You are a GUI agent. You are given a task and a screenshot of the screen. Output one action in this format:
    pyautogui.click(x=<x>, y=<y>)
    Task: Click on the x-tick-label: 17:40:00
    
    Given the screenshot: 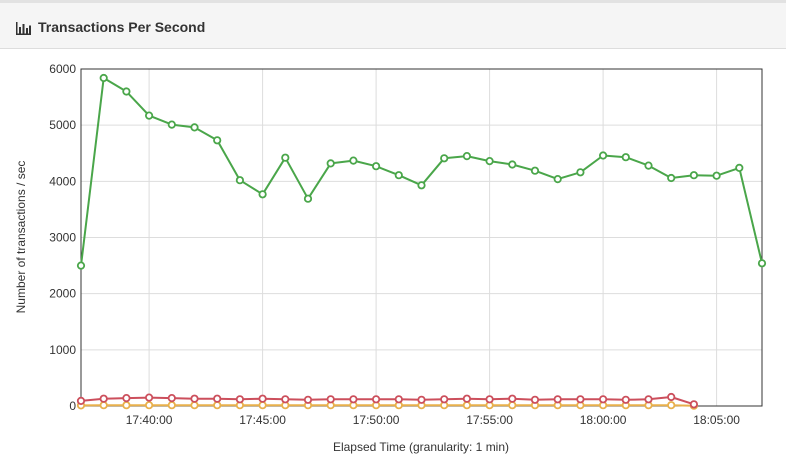 What is the action you would take?
    pyautogui.click(x=149, y=420)
    